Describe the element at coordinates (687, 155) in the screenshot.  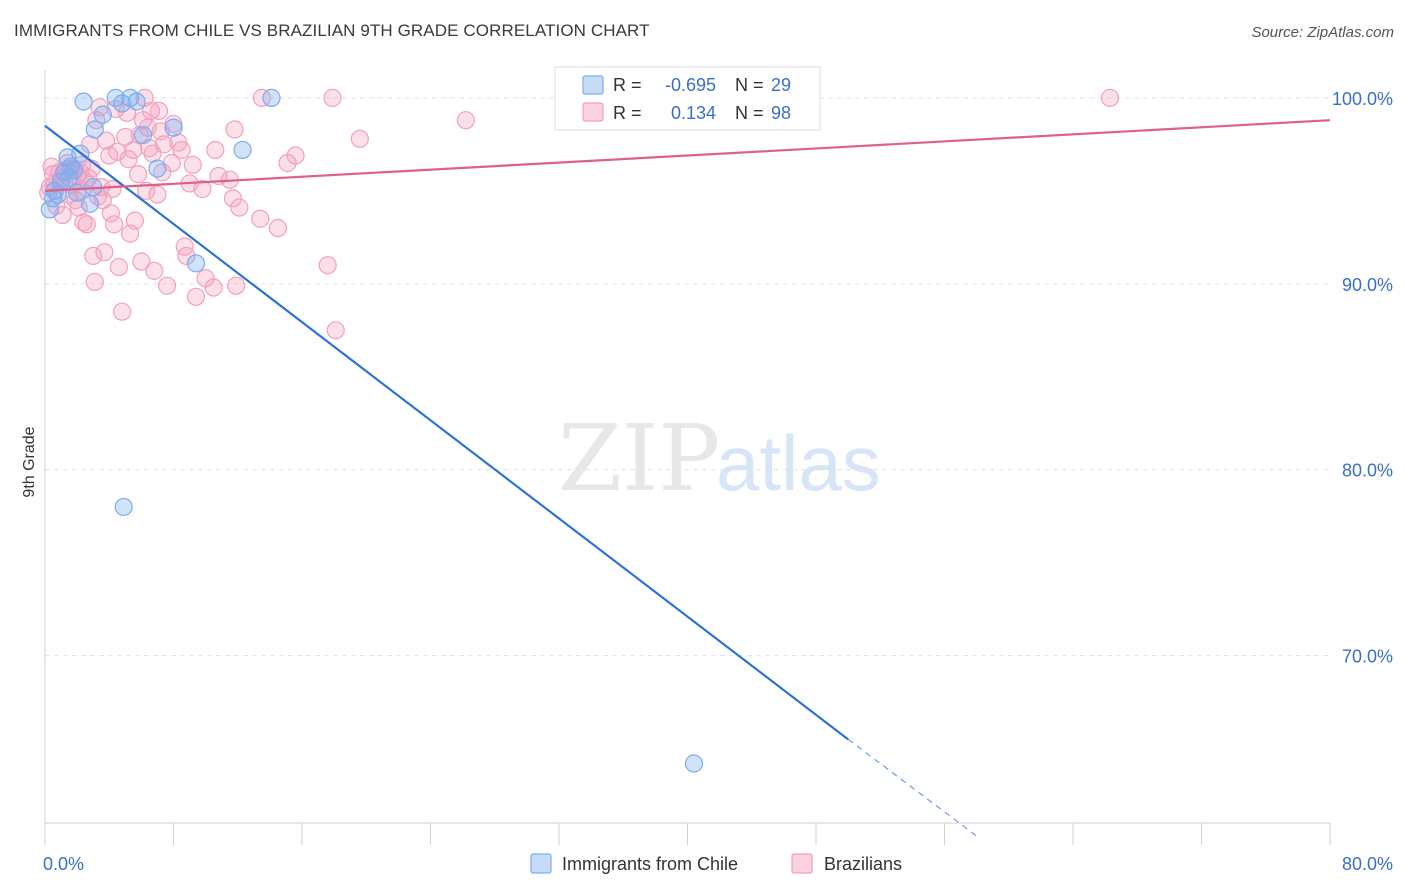
I see `brazil-trend-line` at that location.